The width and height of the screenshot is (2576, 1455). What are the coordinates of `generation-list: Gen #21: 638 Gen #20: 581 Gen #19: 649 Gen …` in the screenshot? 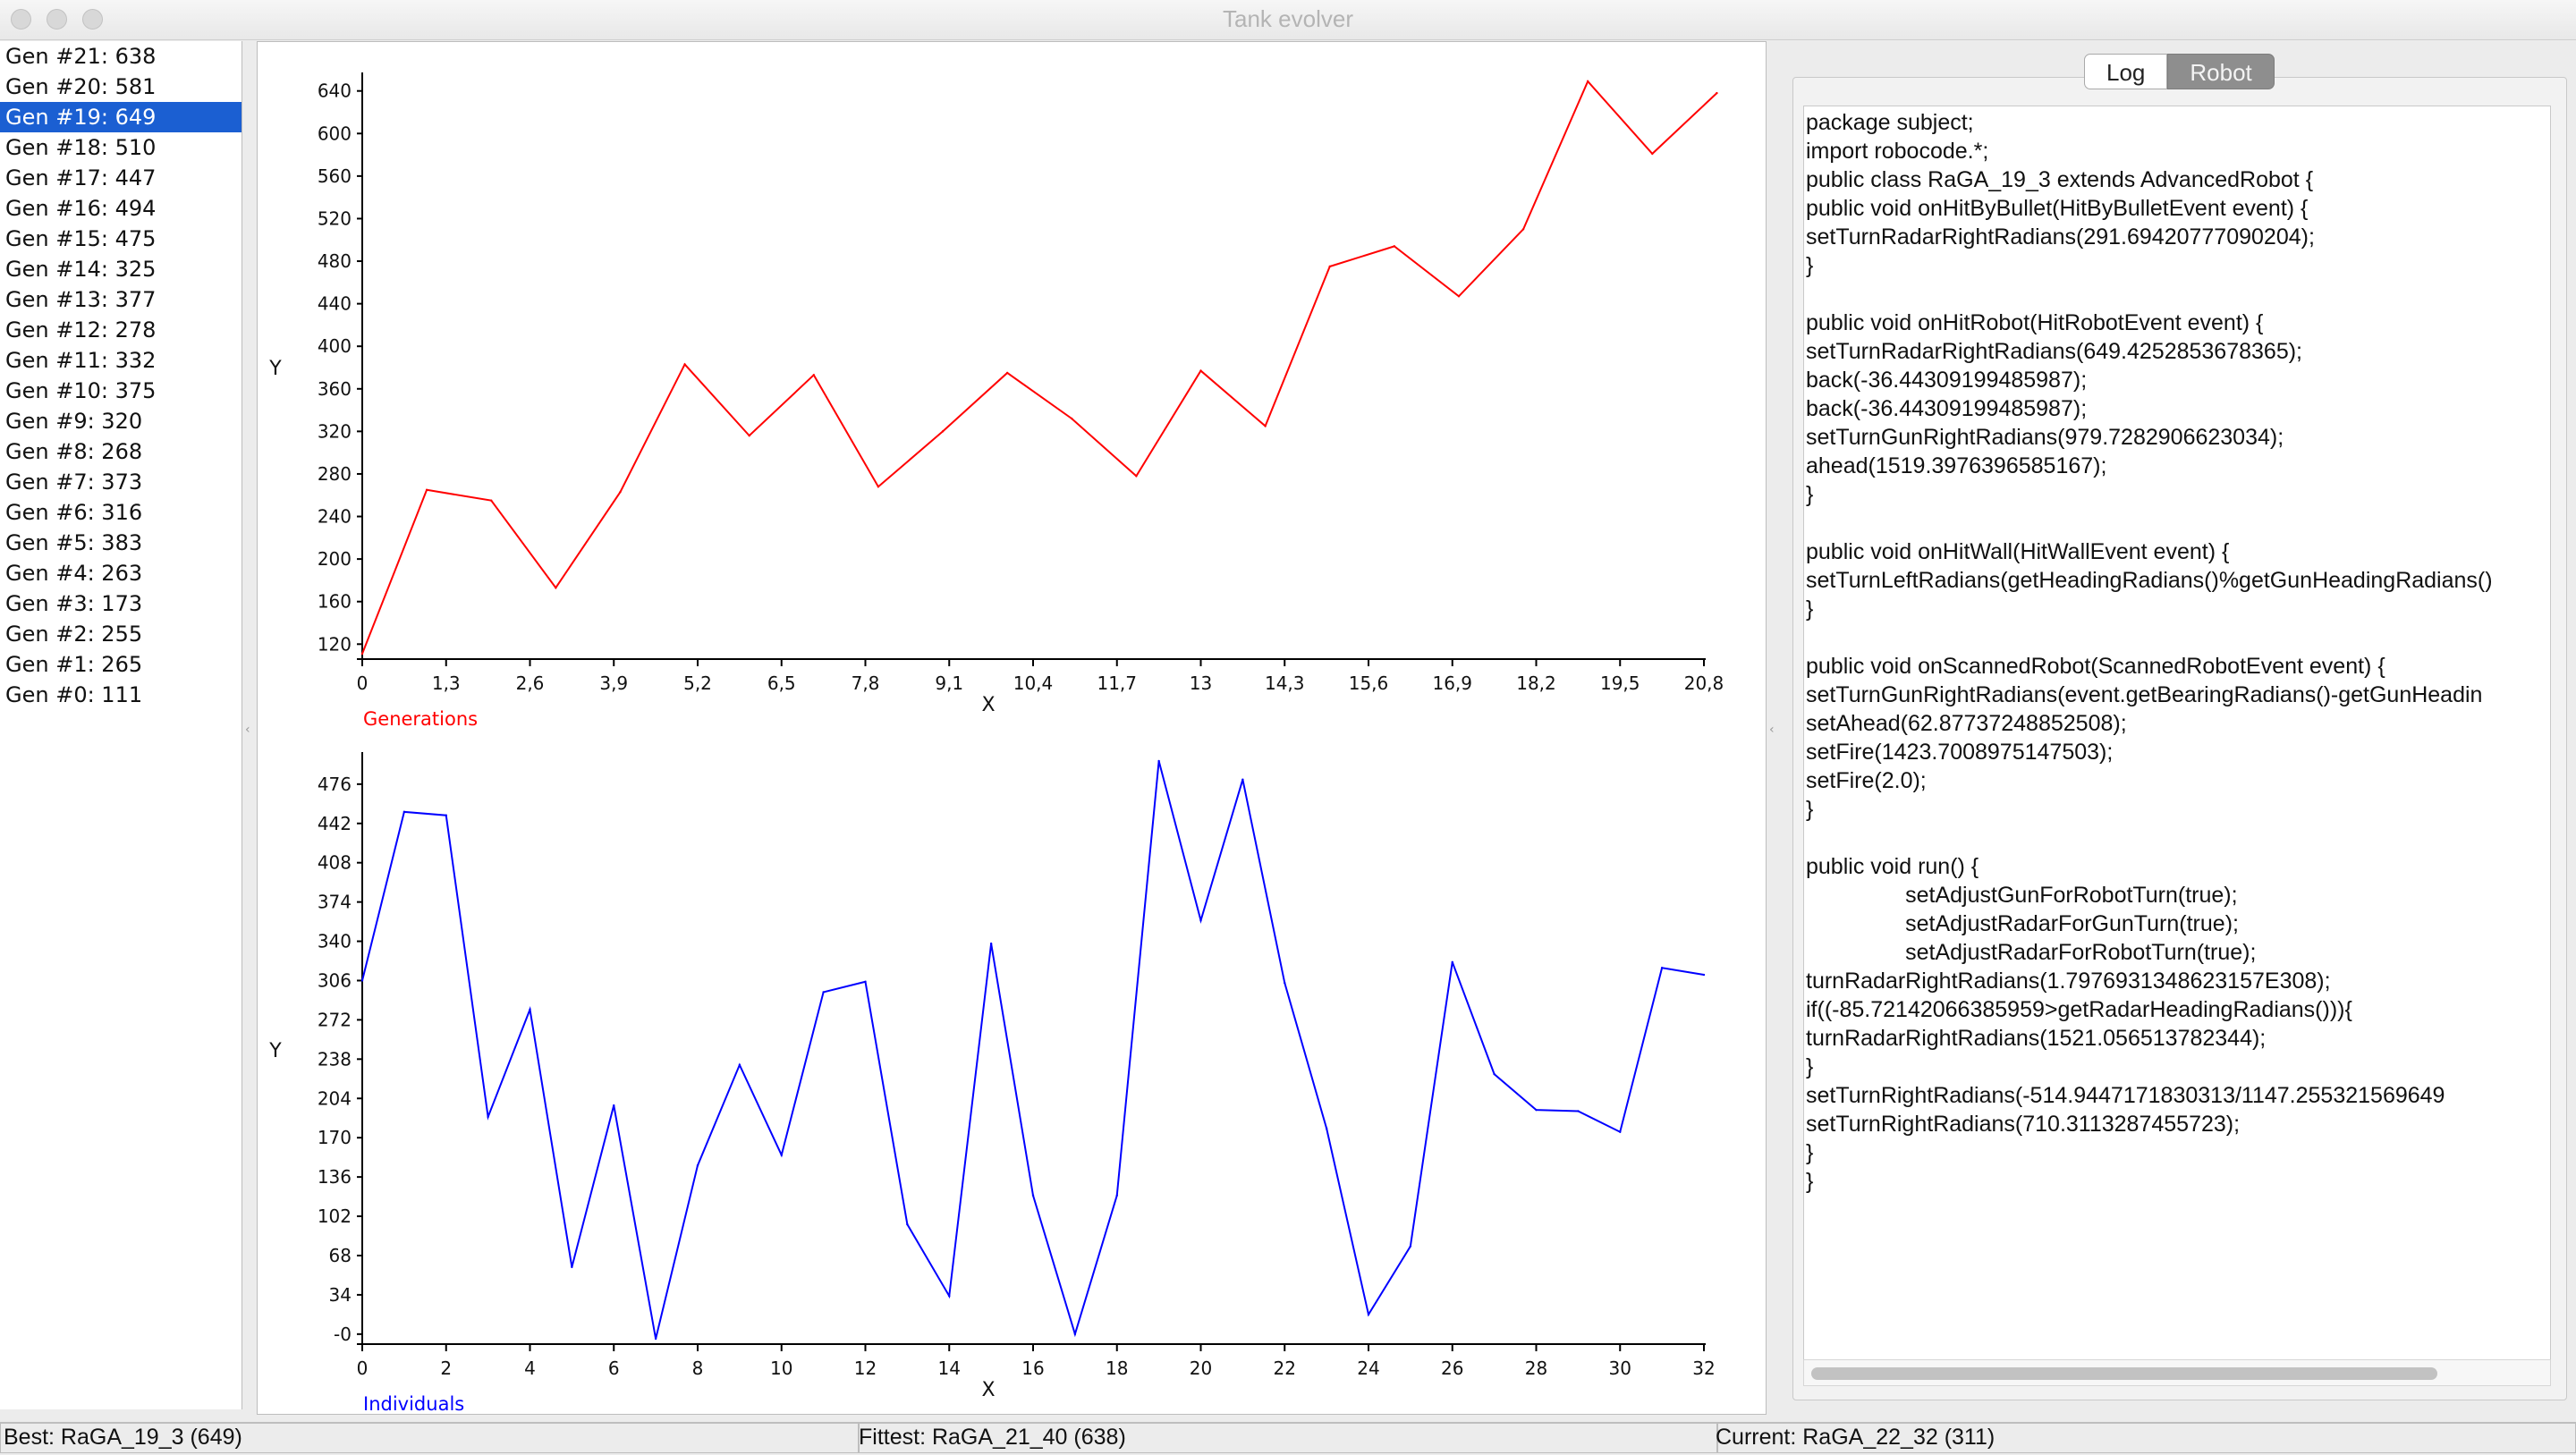 It's located at (121, 725).